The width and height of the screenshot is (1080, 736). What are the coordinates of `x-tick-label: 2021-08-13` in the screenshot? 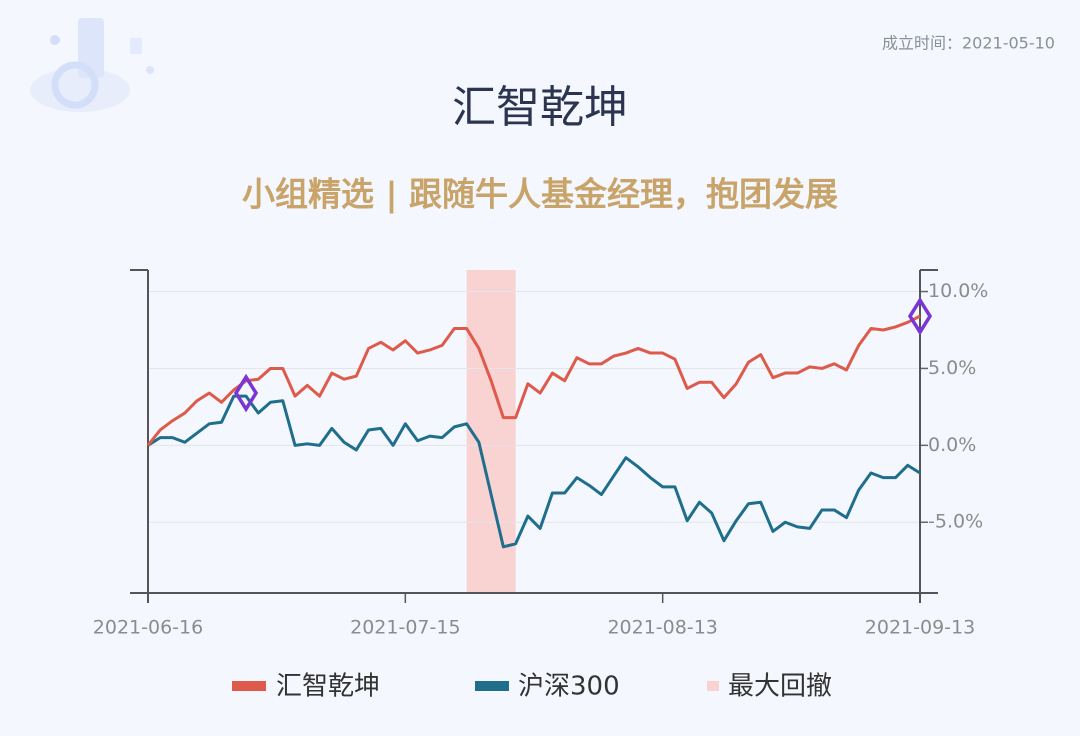 It's located at (662, 628).